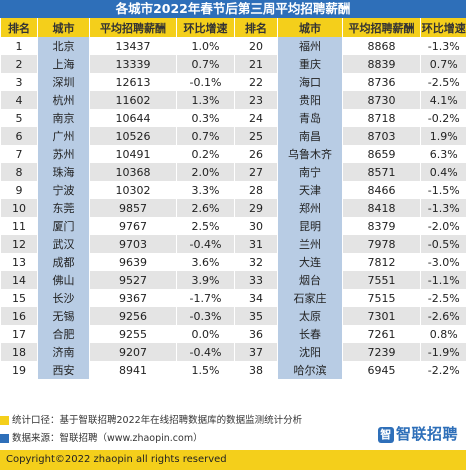 Image resolution: width=466 pixels, height=470 pixels. What do you see at coordinates (381, 280) in the screenshot?
I see `cell-salary-right: 7551` at bounding box center [381, 280].